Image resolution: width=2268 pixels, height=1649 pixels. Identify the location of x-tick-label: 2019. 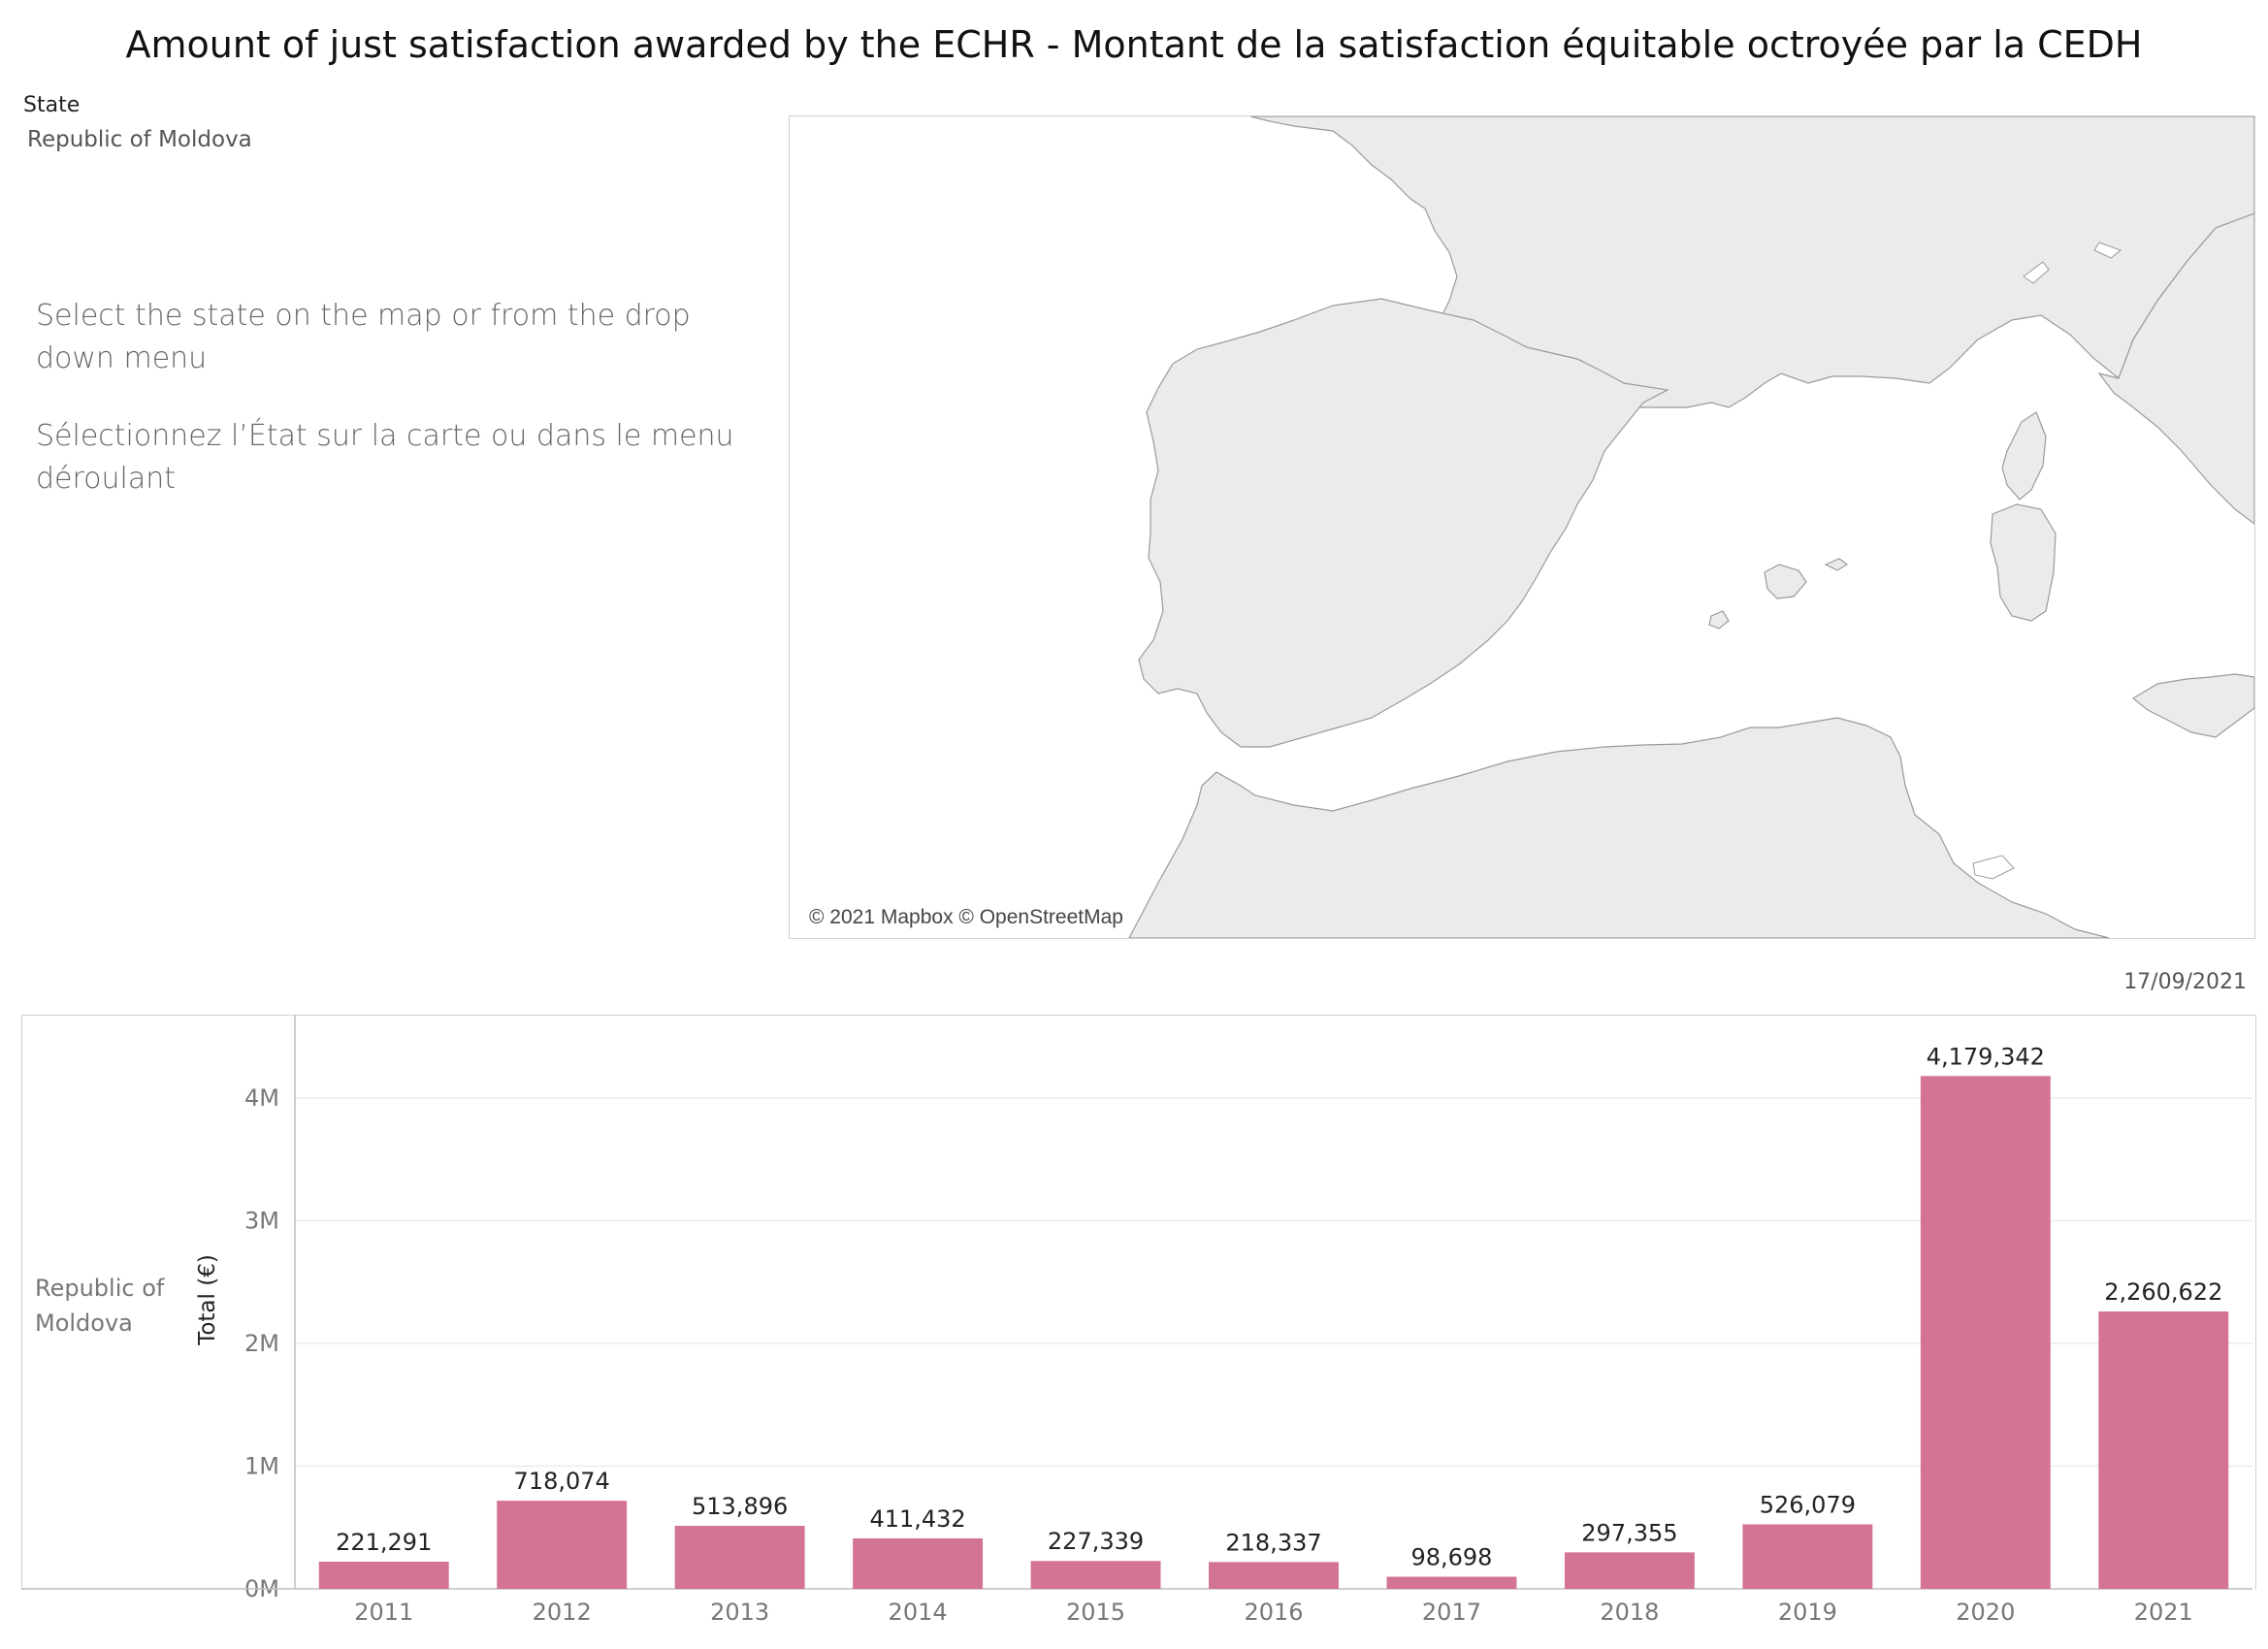
(1807, 1612).